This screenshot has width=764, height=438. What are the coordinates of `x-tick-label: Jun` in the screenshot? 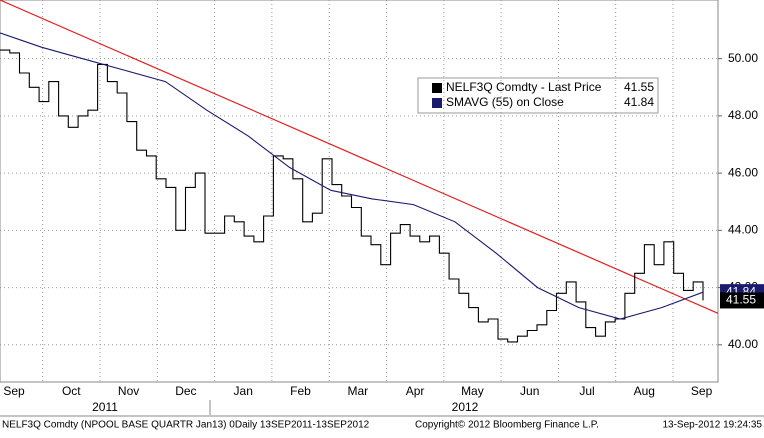 It's located at (529, 391).